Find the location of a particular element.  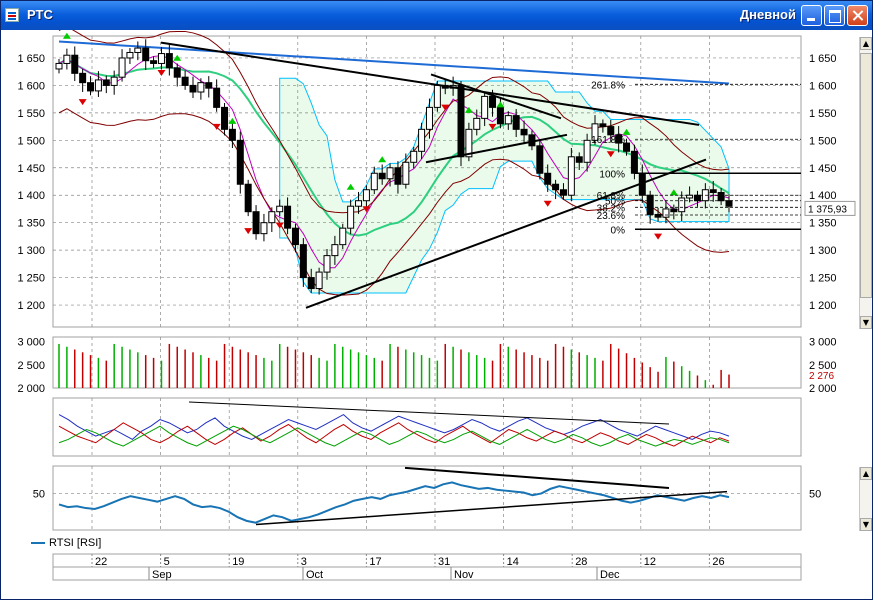

volume-tick-label-right: 2 000 is located at coordinates (823, 389).